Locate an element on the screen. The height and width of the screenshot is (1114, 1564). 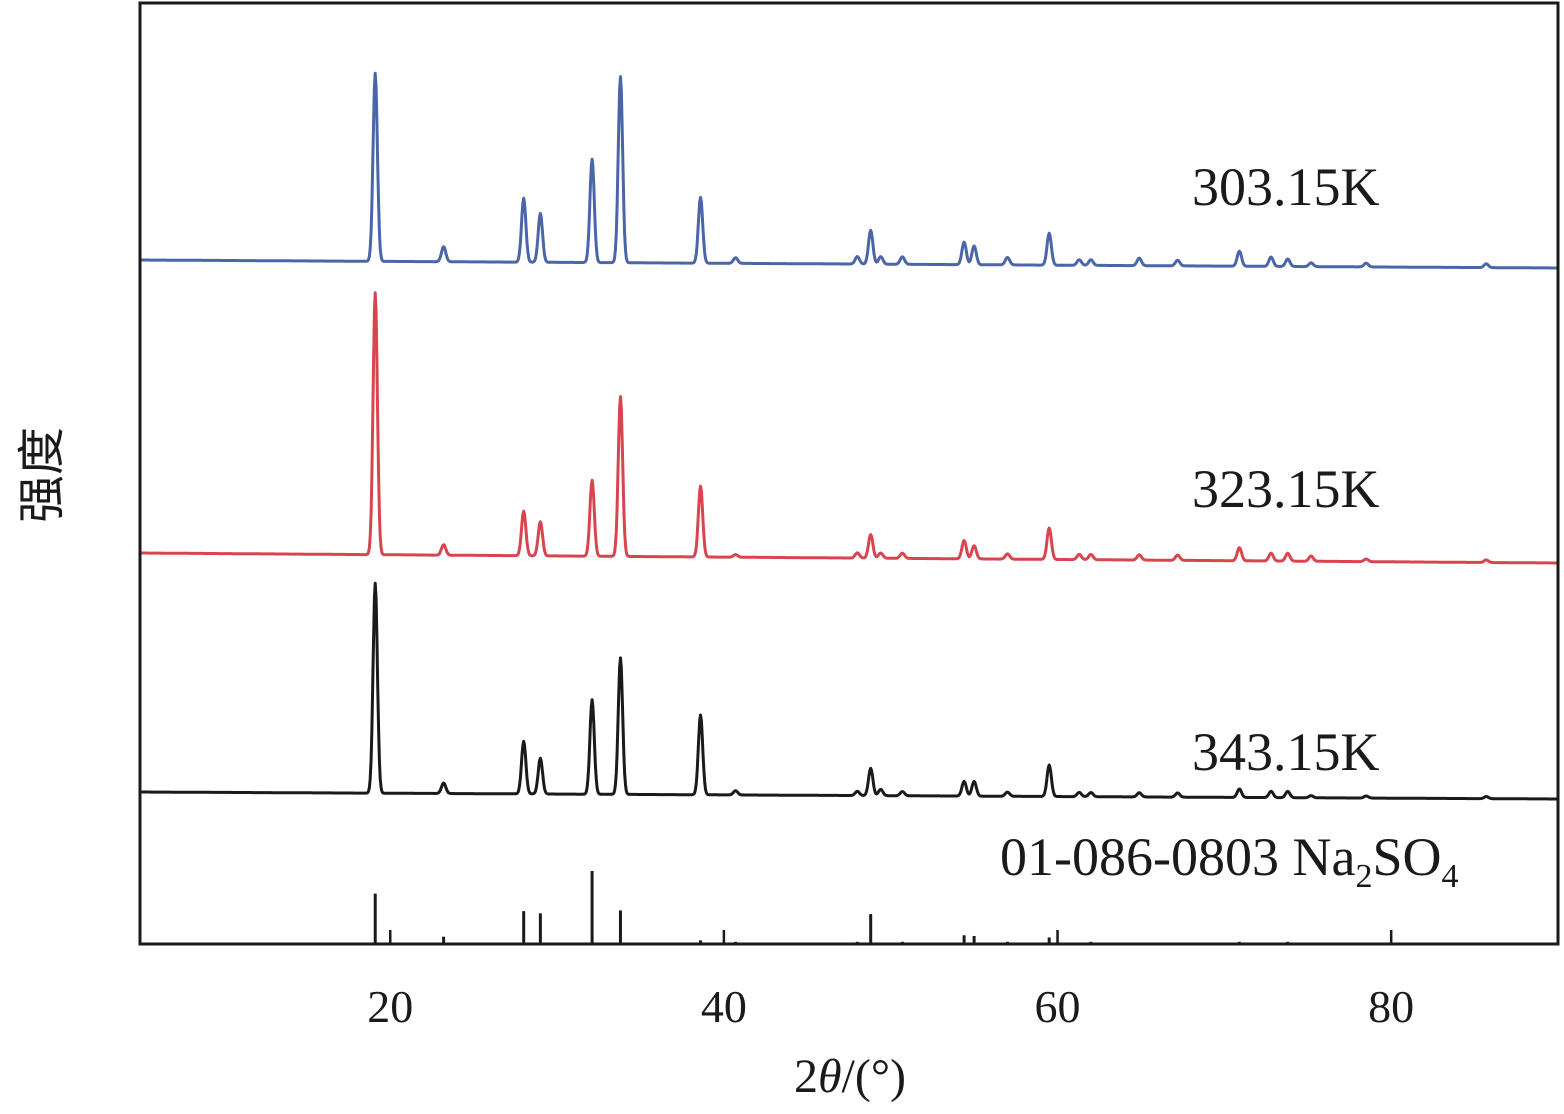
x-tick-label-80: 80 is located at coordinates (1391, 1006).